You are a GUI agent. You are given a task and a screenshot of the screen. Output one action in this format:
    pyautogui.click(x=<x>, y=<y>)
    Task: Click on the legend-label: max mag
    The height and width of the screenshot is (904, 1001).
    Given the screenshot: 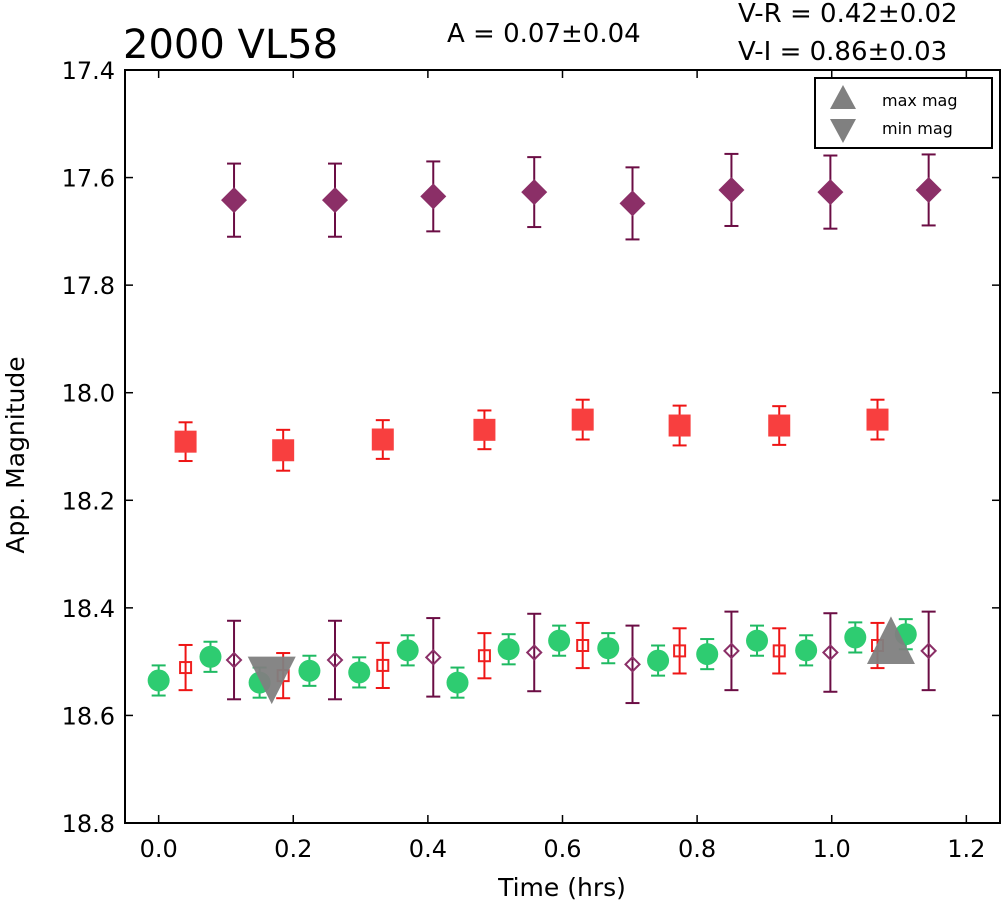 What is the action you would take?
    pyautogui.click(x=920, y=100)
    